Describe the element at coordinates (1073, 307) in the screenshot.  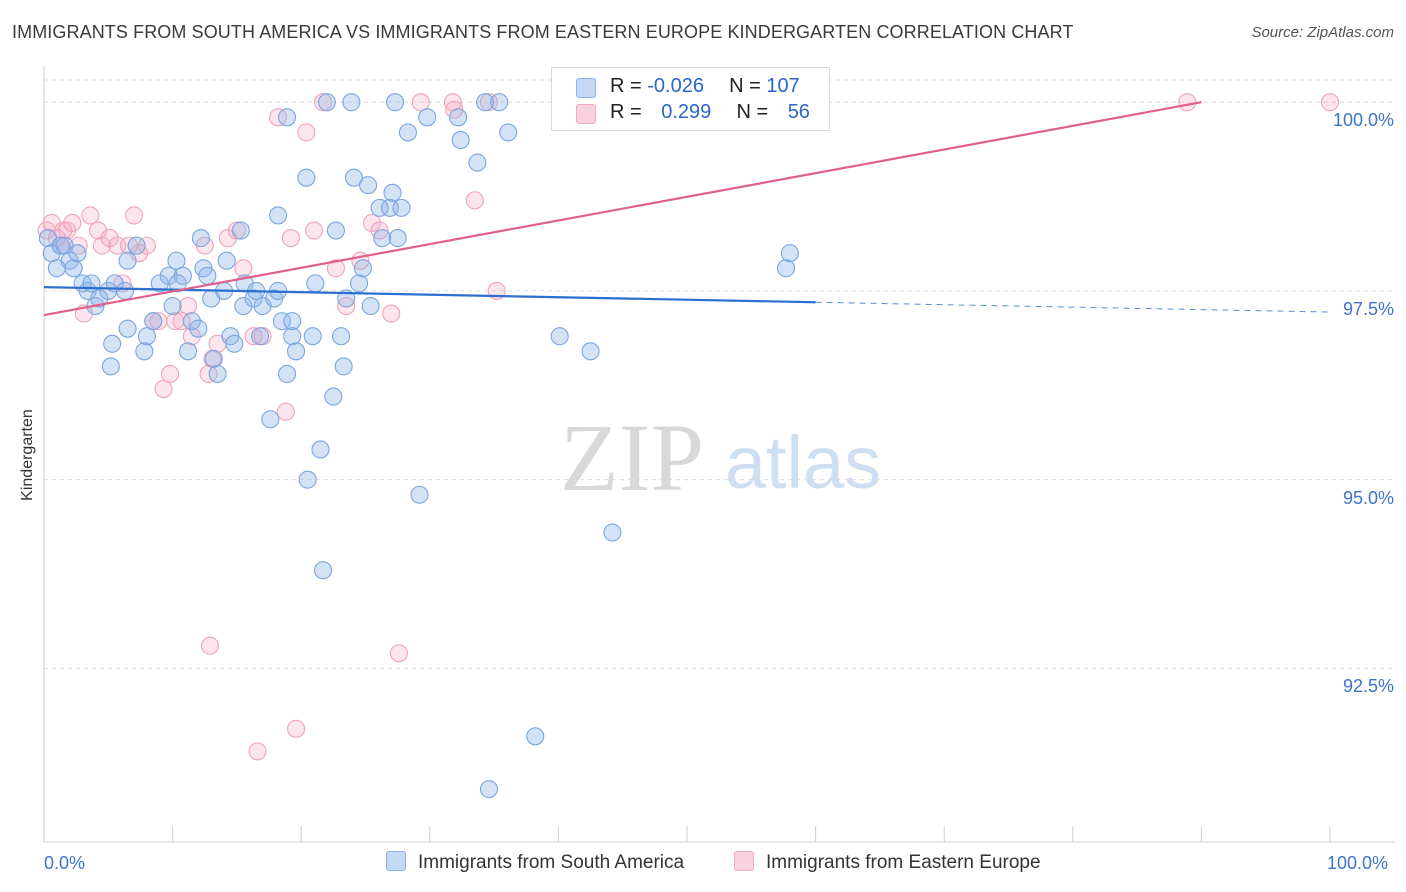
I see `south-america-trend-extension` at that location.